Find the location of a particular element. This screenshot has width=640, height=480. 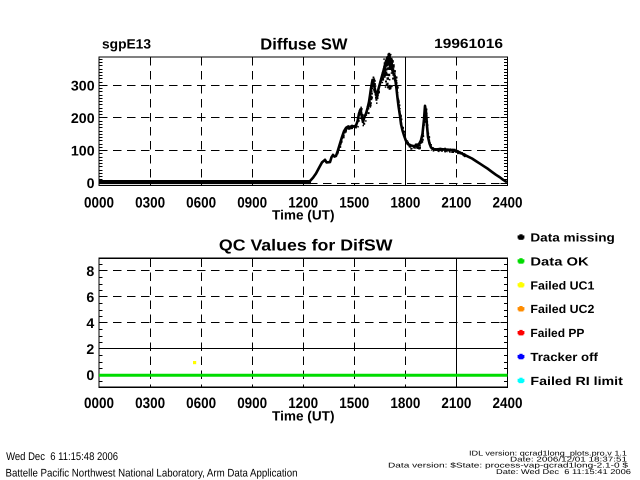

svg-text: Data OK is located at coordinates (559, 261).